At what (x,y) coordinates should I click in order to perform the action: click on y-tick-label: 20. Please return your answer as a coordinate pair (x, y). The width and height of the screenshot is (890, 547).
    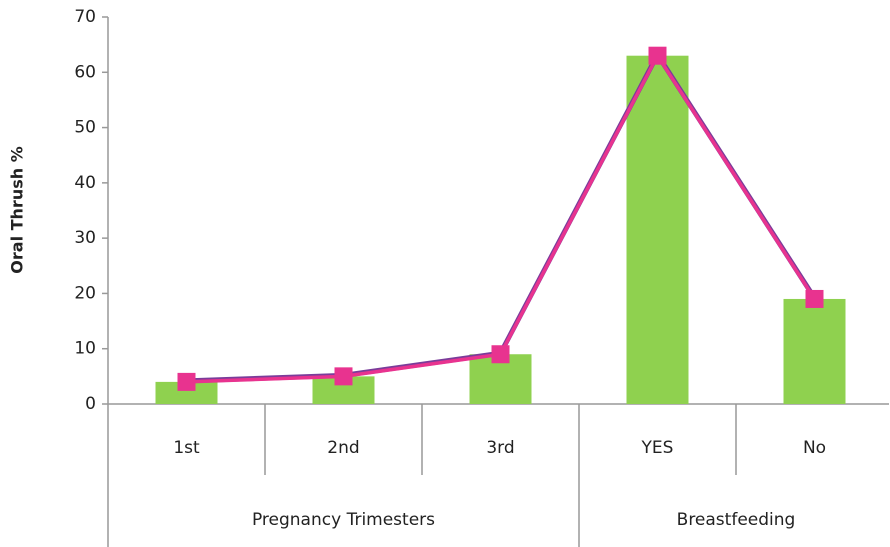
    Looking at the image, I should click on (85, 293).